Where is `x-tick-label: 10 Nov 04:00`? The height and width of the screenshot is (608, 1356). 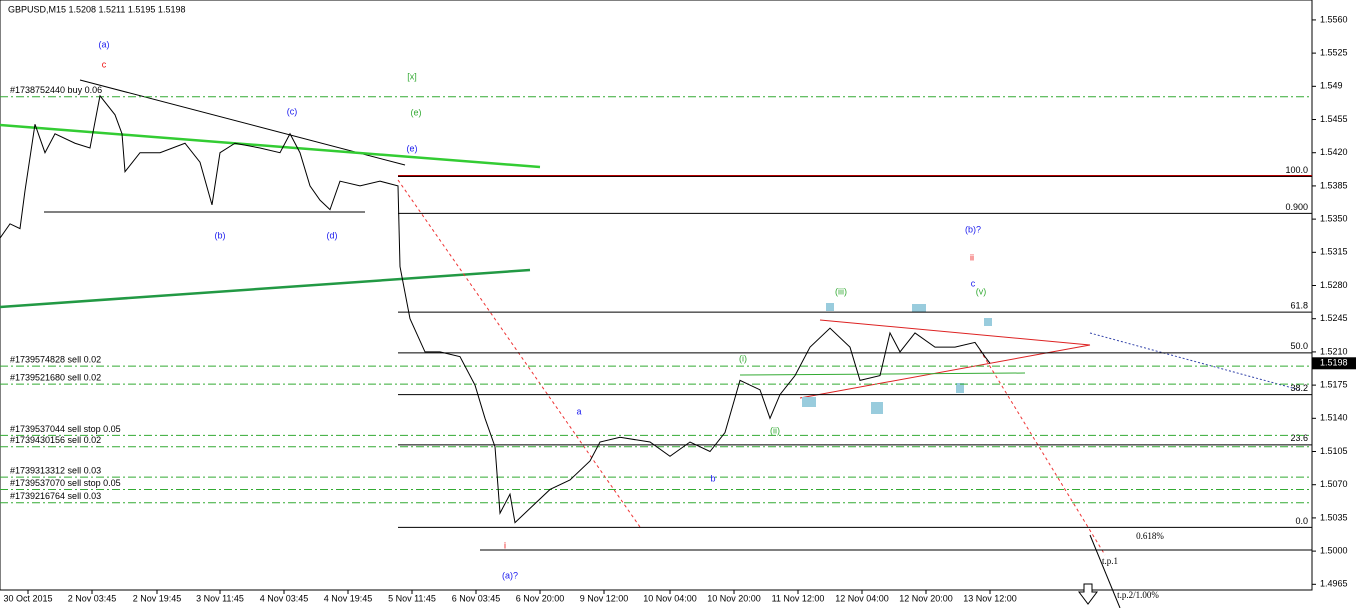
x-tick-label: 10 Nov 04:00 is located at coordinates (670, 598).